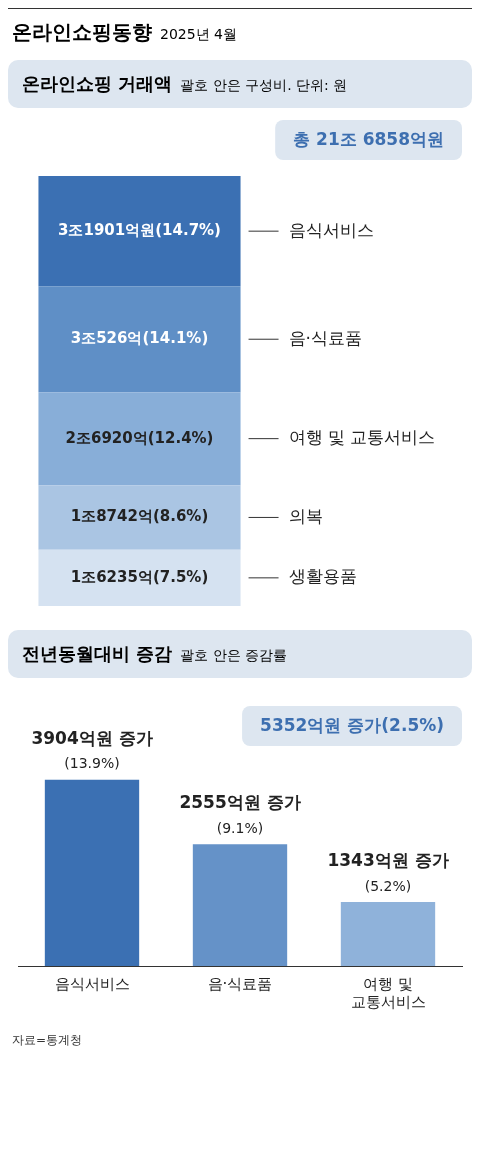 The height and width of the screenshot is (1160, 480). Describe the element at coordinates (97, 653) in the screenshot. I see `chart-title: 전년동월대비 증감` at that location.